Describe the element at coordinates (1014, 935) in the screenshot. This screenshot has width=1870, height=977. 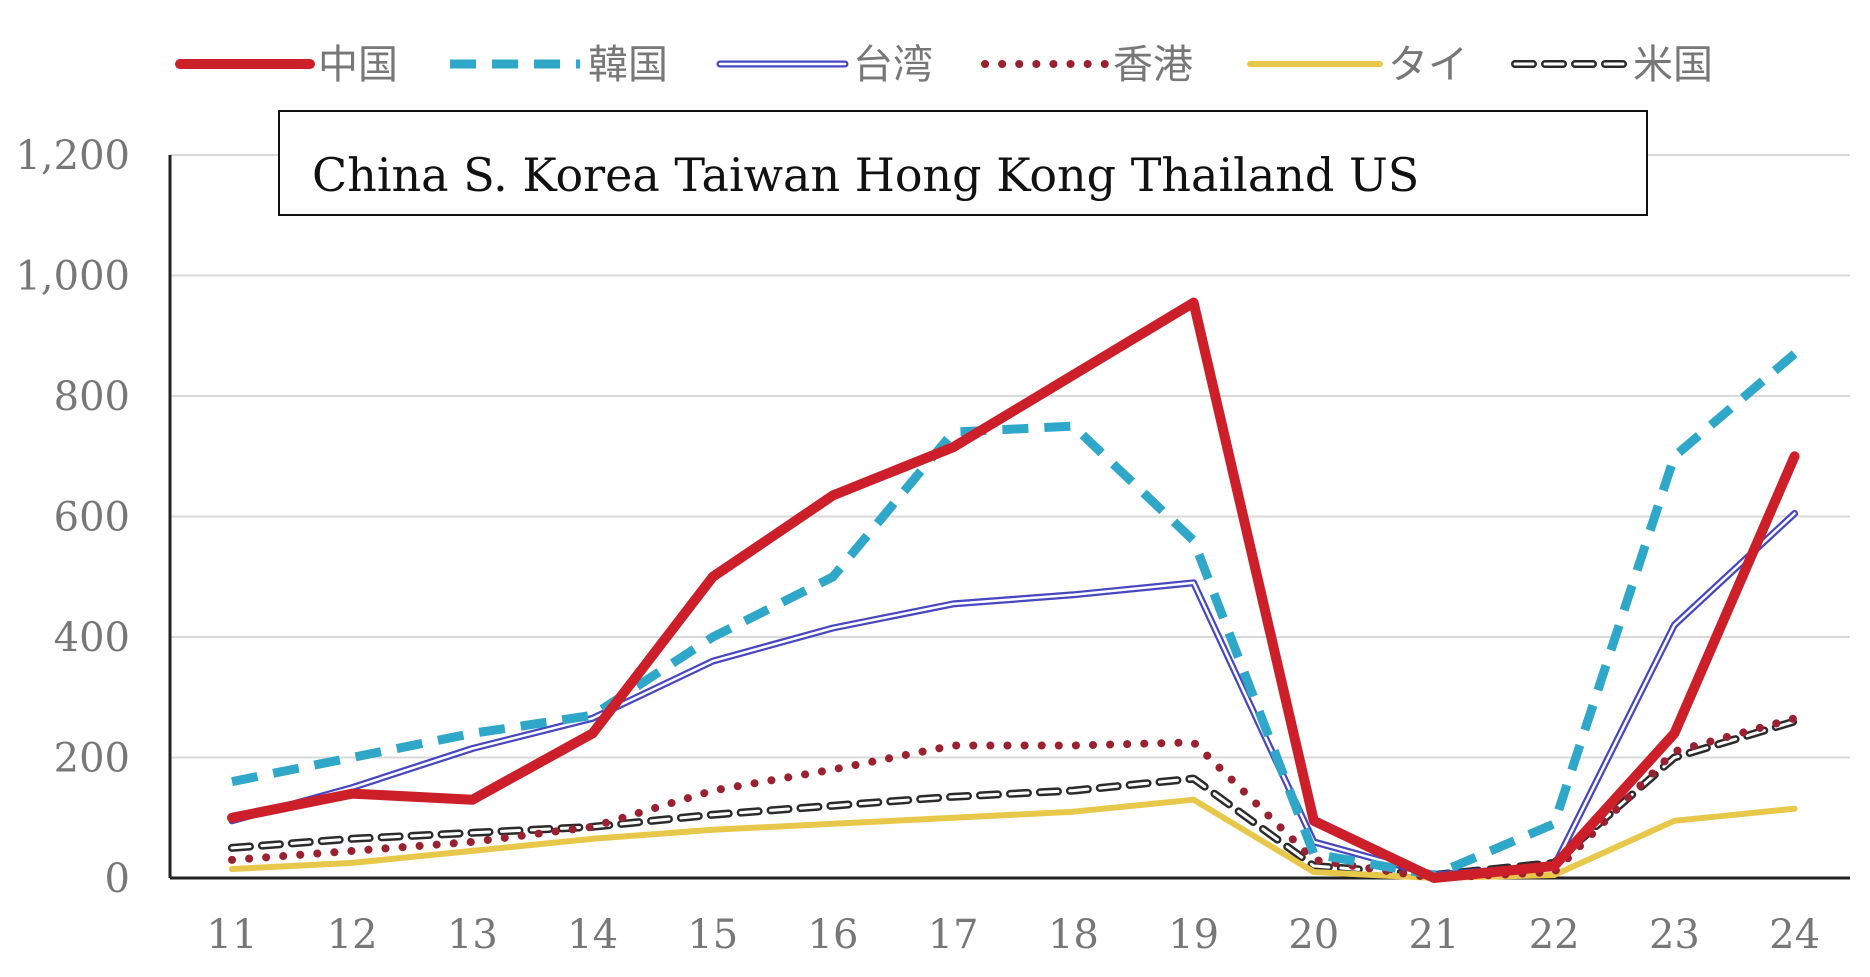
I see `x-tick-labels: 11 12 13 14 15 16 17 18 19 20 21 22 23 24` at that location.